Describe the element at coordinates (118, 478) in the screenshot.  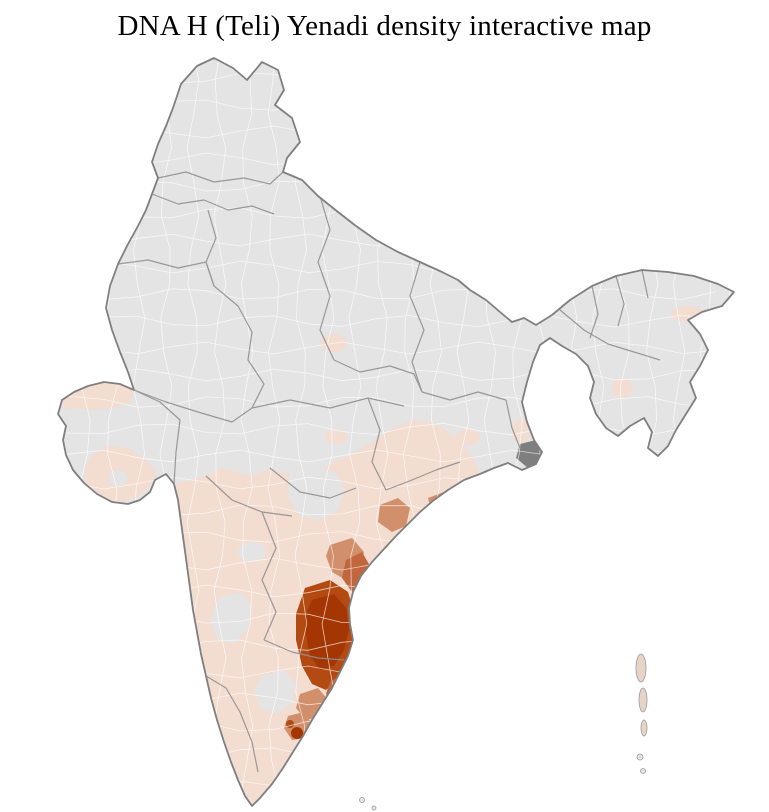
I see `region-kathiawar-no-data` at that location.